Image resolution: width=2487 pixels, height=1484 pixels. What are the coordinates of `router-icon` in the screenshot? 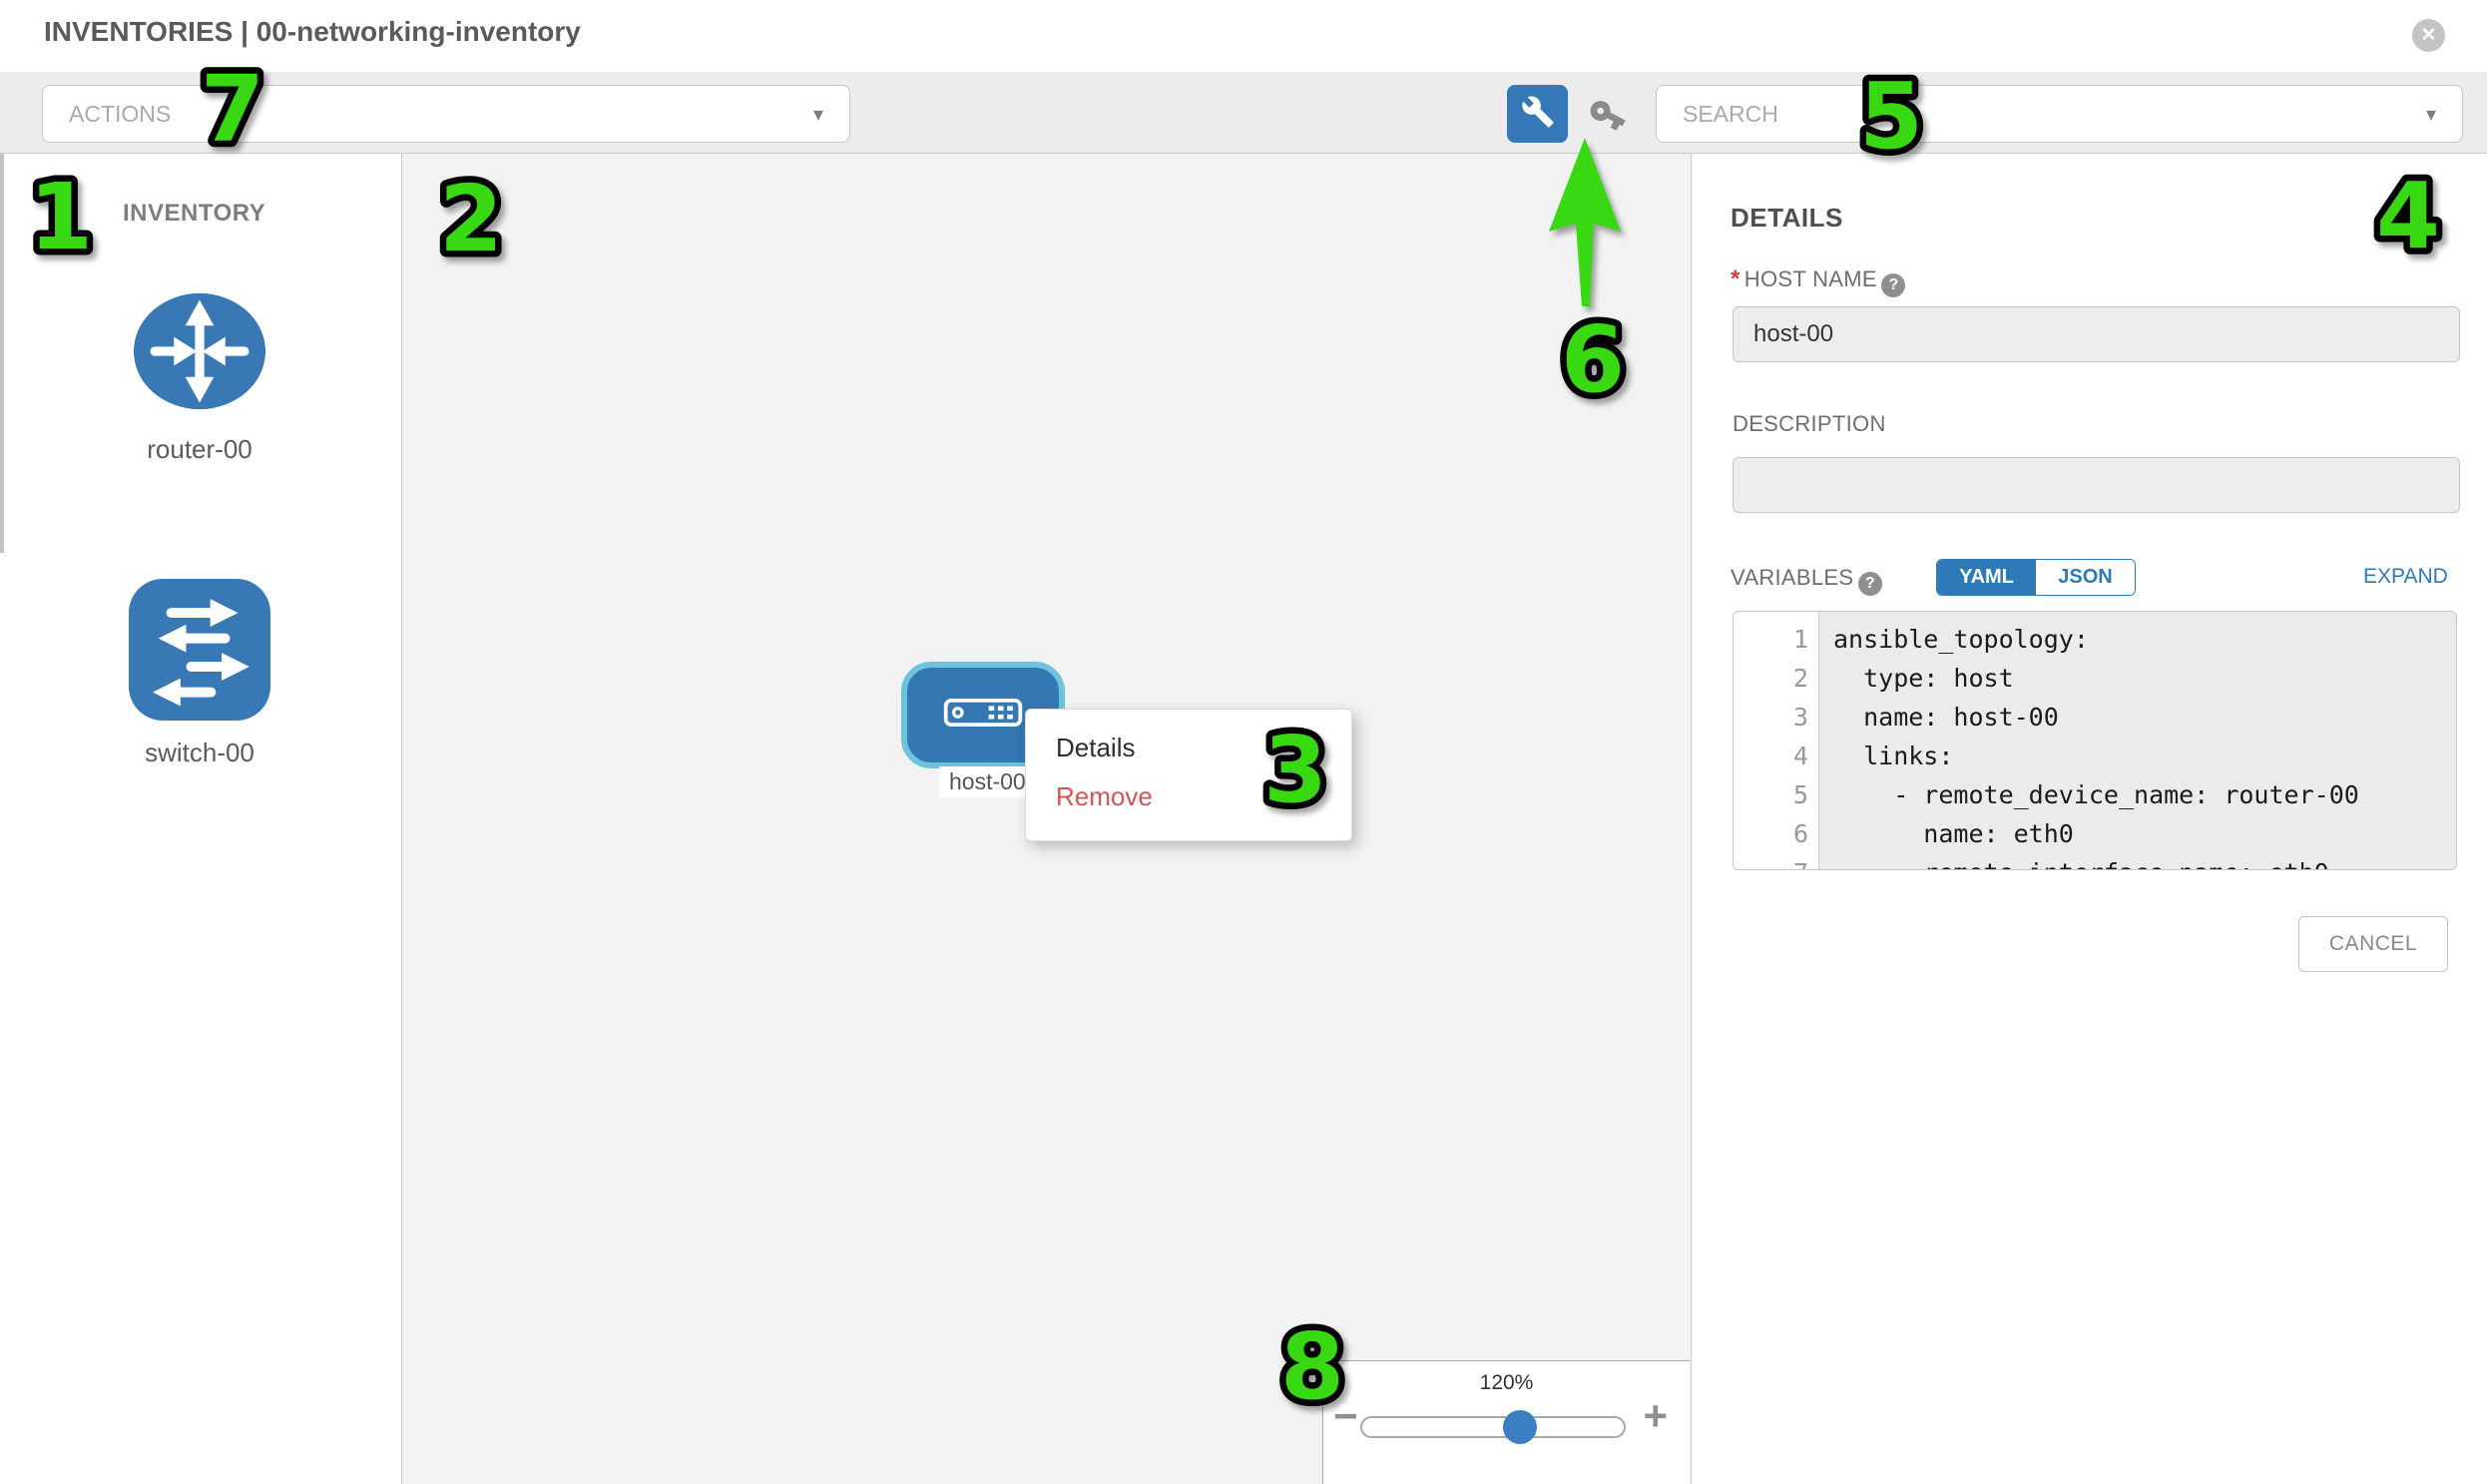 It's located at (199, 356).